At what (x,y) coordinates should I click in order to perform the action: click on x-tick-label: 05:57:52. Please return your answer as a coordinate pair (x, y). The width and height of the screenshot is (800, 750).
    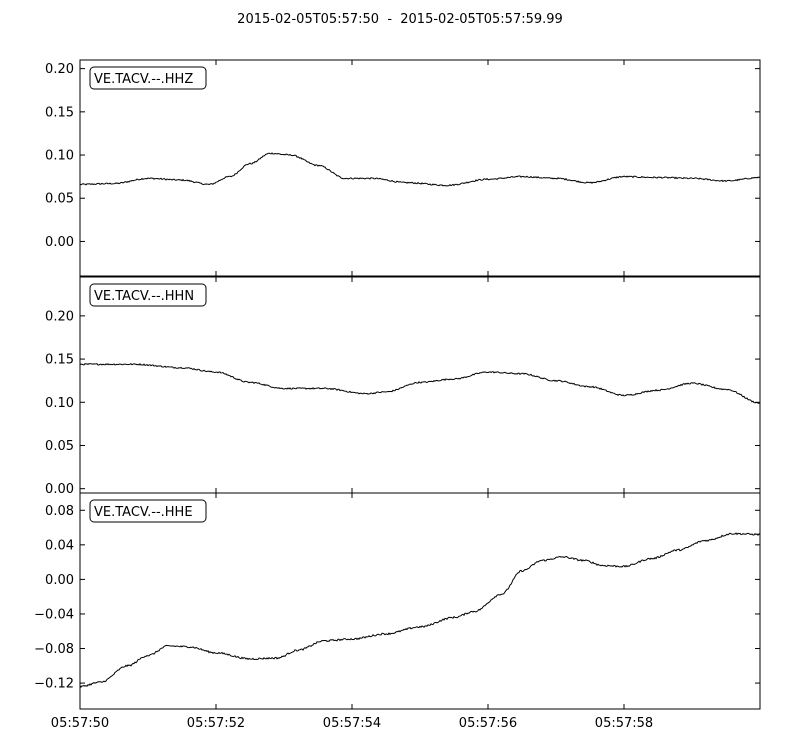
    Looking at the image, I should click on (216, 723).